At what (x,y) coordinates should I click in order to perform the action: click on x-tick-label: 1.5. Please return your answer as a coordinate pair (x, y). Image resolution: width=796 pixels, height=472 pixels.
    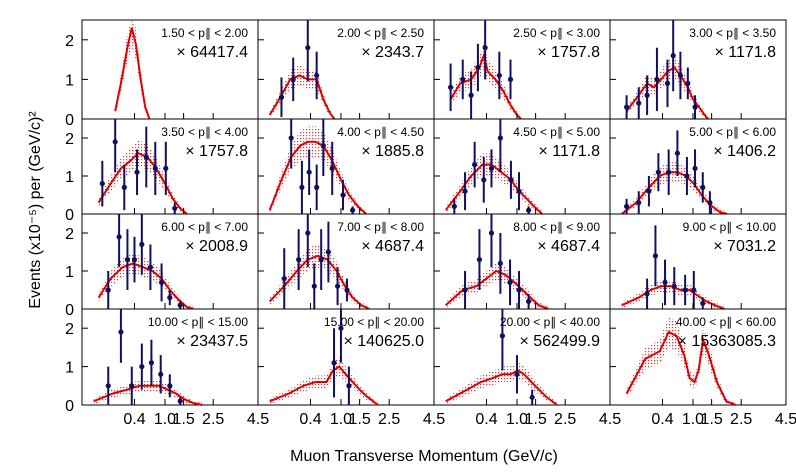
    Looking at the image, I should click on (535, 419).